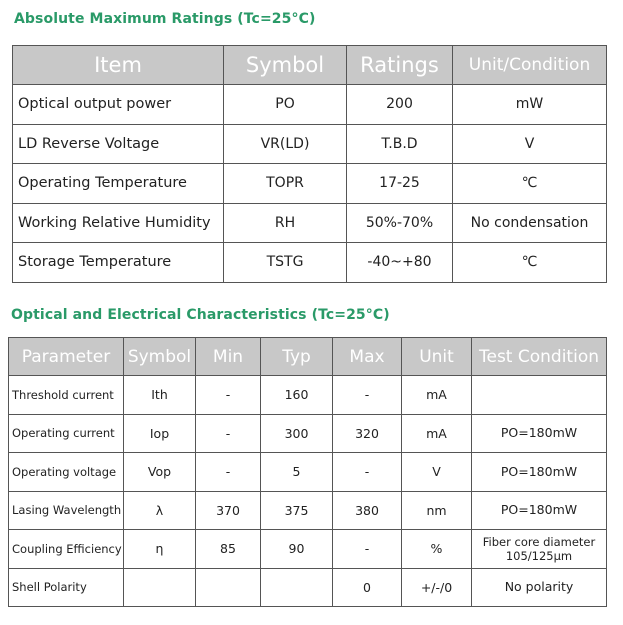  Describe the element at coordinates (399, 222) in the screenshot. I see `cell-rating: 50%-70%` at that location.